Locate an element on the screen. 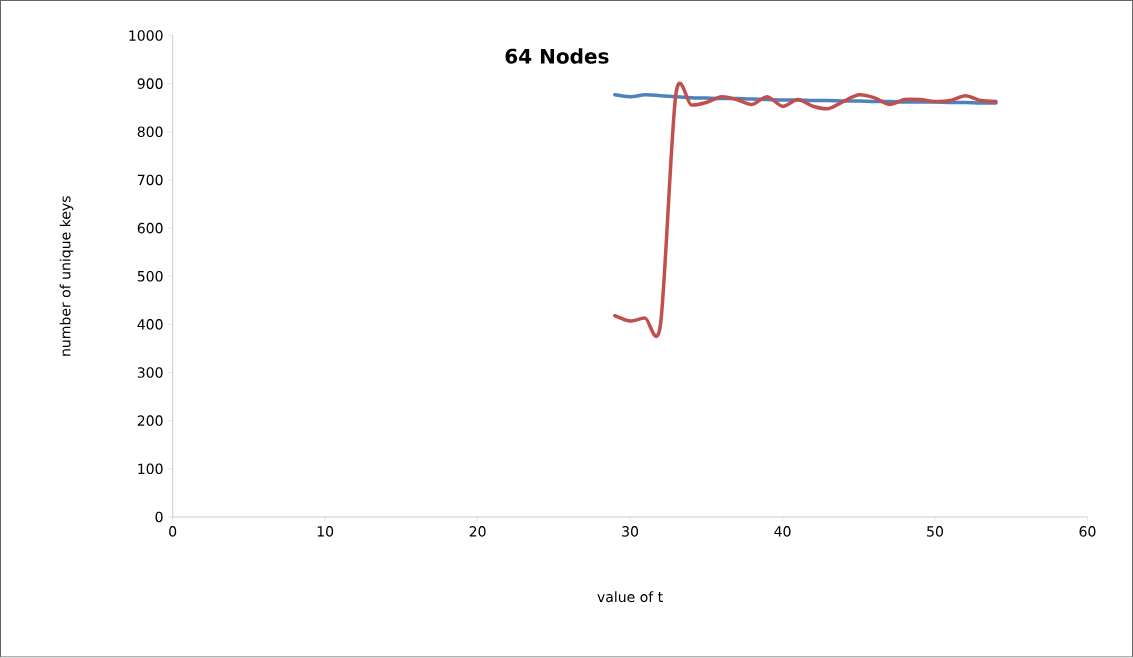  x-tick-label: 10 is located at coordinates (325, 531).